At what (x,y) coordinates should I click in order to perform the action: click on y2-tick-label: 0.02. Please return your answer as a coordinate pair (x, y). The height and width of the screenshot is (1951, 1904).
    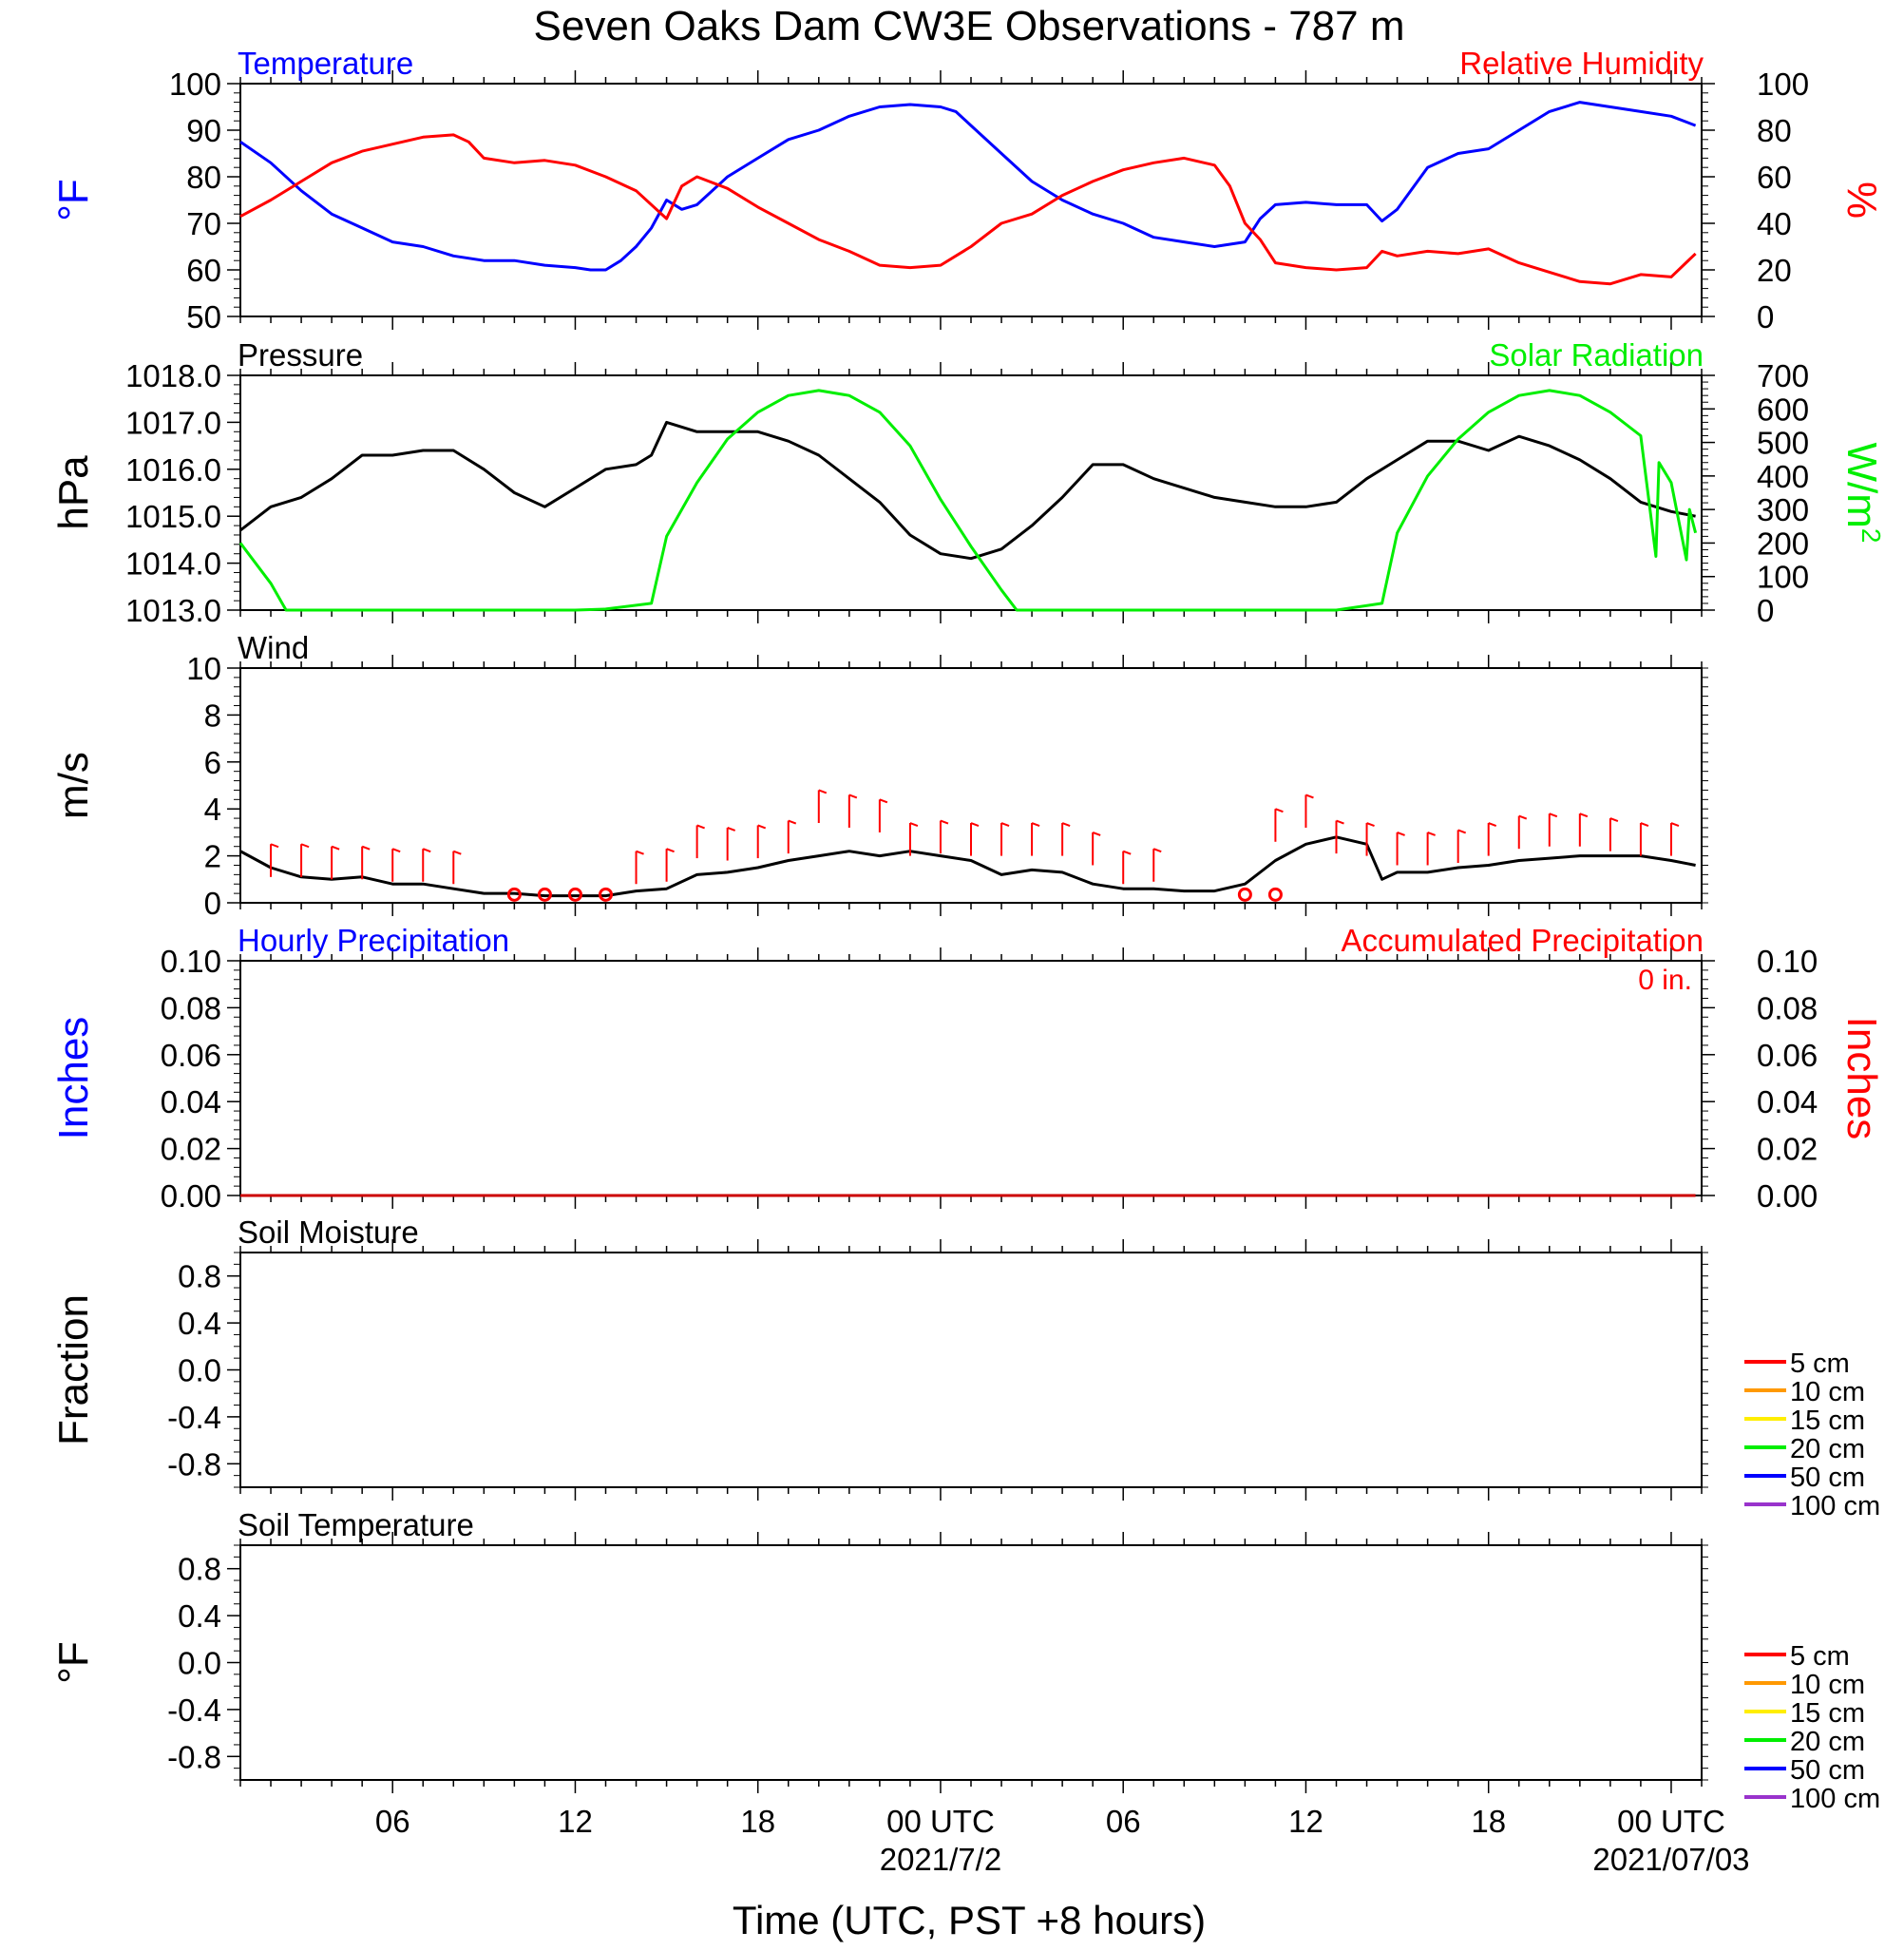
    Looking at the image, I should click on (1787, 1149).